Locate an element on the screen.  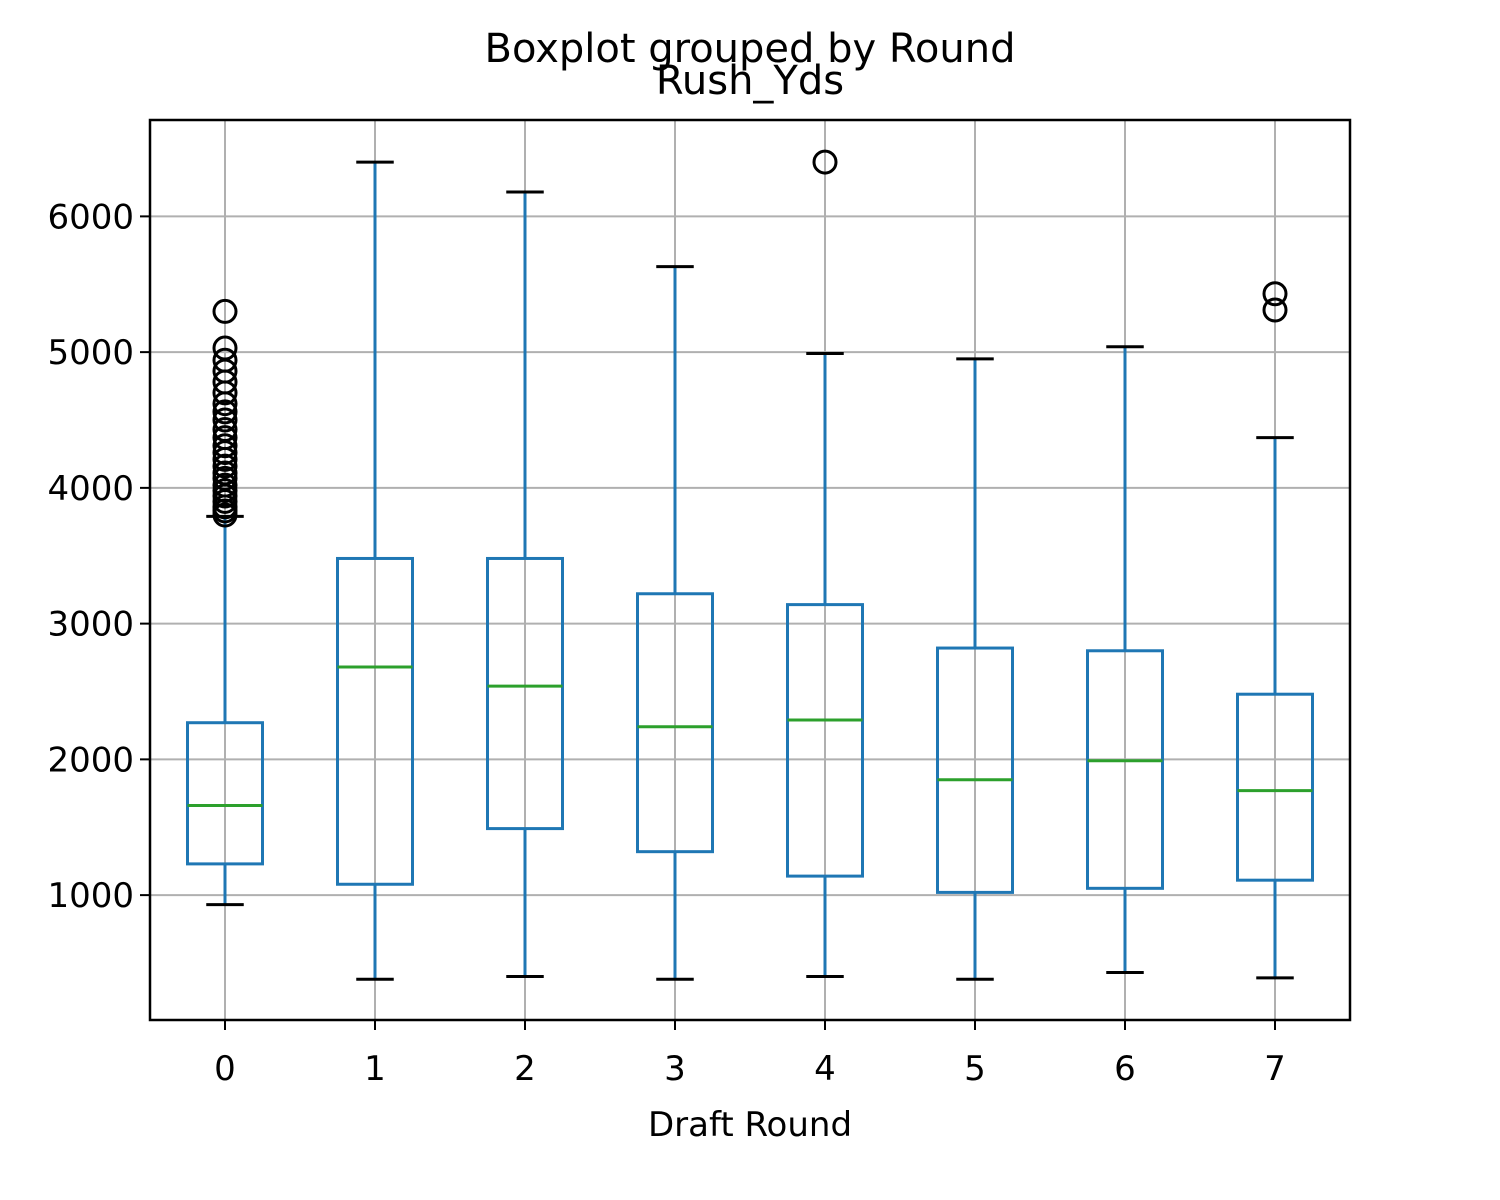
chart-title: Rush_Yds is located at coordinates (750, 81).